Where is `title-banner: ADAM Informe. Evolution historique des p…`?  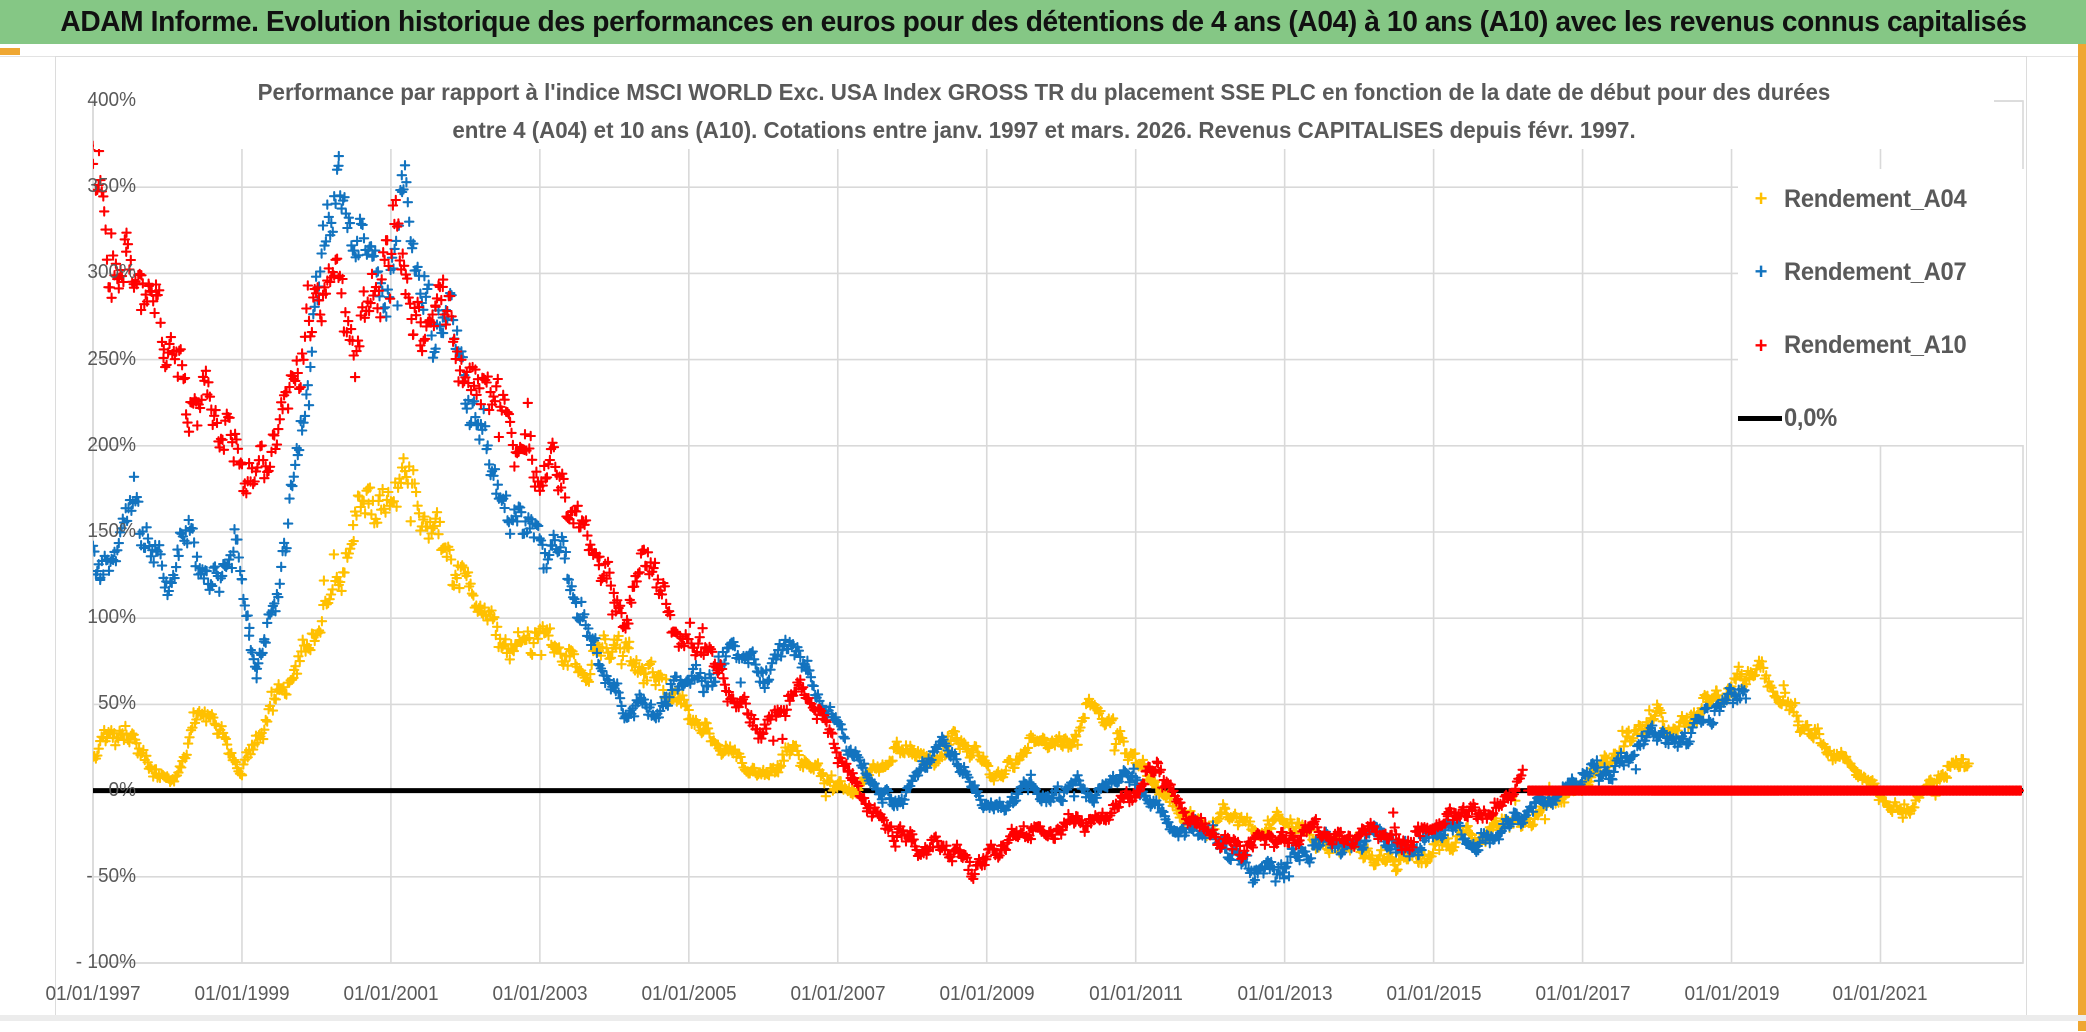 title-banner: ADAM Informe. Evolution historique des p… is located at coordinates (1043, 22).